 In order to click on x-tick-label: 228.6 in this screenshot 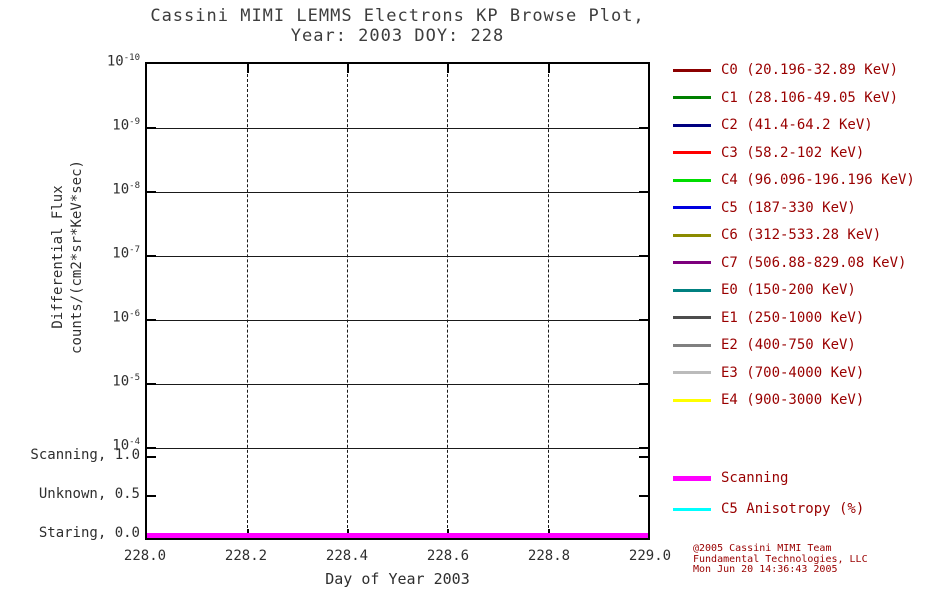, I will do `click(448, 556)`.